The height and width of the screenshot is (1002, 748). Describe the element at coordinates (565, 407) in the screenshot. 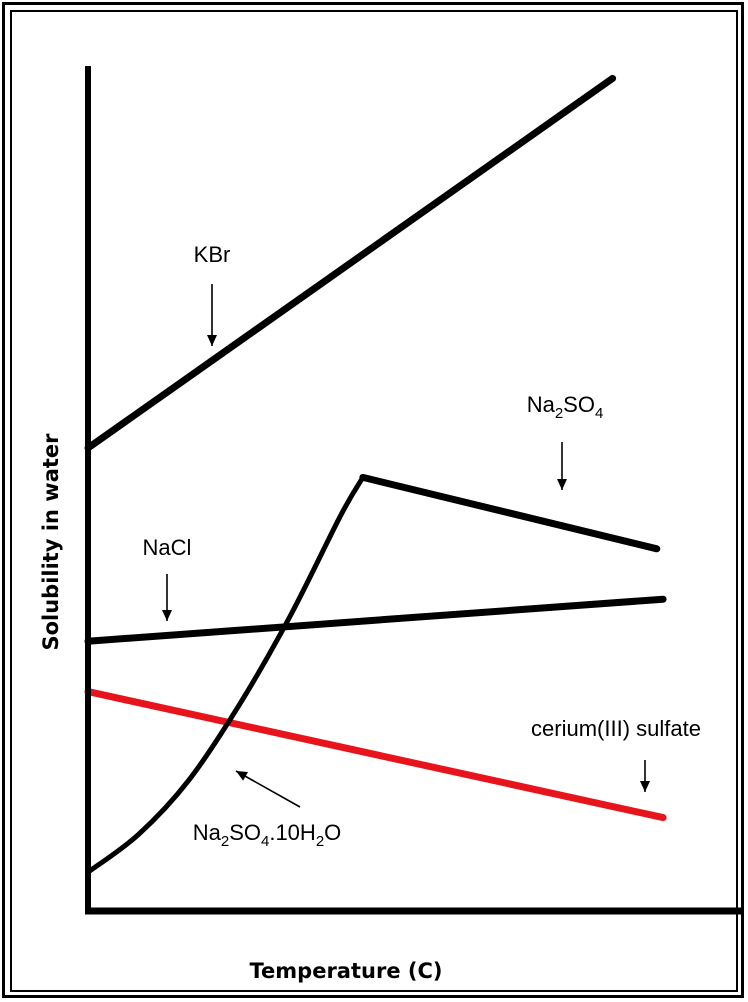

I see `label-na2so4: Na2SO4` at that location.